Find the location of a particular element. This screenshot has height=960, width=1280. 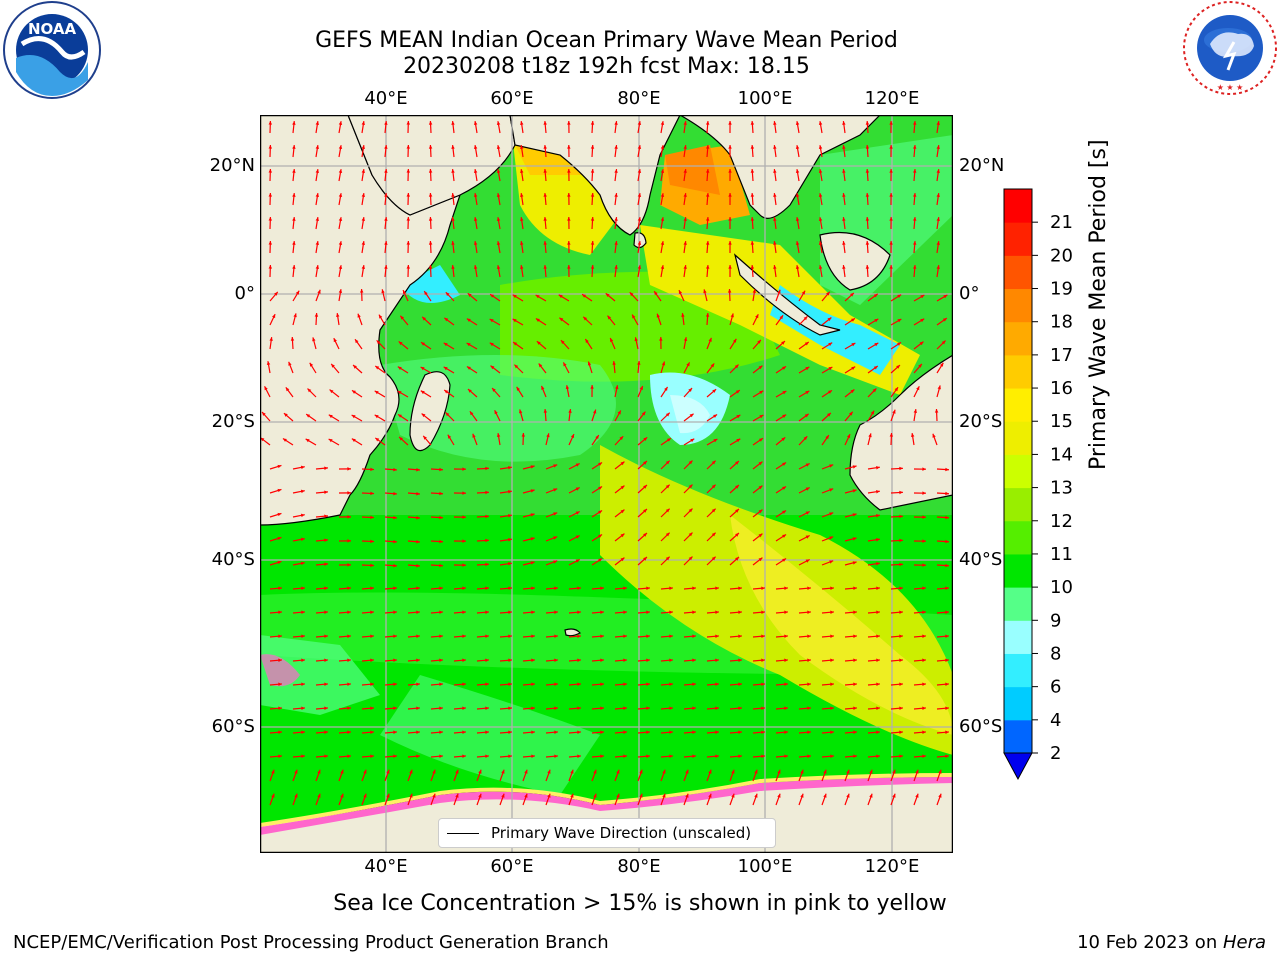

footer-date-text: 10 Feb 2023 on is located at coordinates (1150, 942).